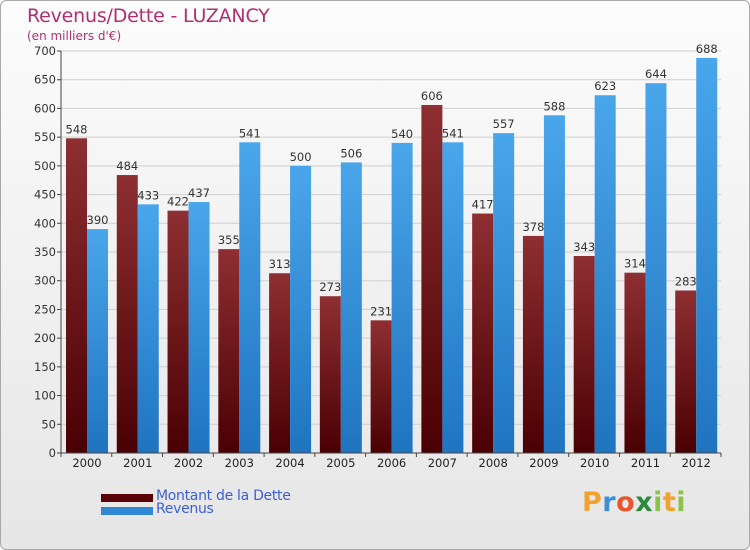 The image size is (750, 550). Describe the element at coordinates (199, 193) in the screenshot. I see `data-label: 437` at that location.